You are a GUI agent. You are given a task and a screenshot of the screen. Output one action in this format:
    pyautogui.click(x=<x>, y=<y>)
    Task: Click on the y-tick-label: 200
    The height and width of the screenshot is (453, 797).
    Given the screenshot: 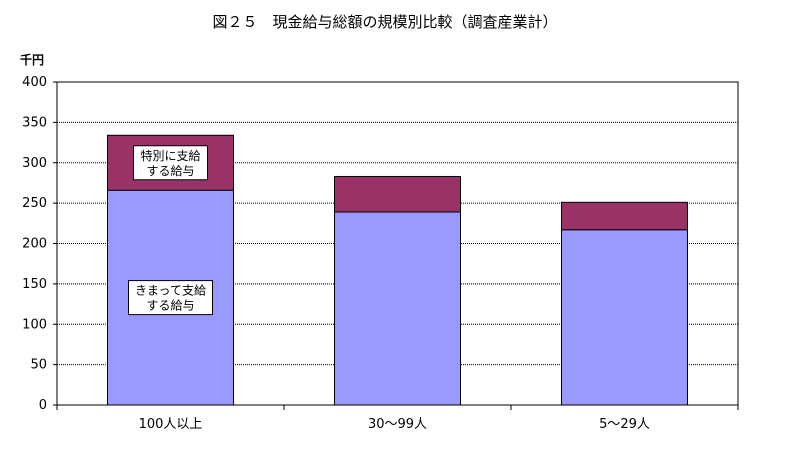 What is the action you would take?
    pyautogui.click(x=34, y=244)
    